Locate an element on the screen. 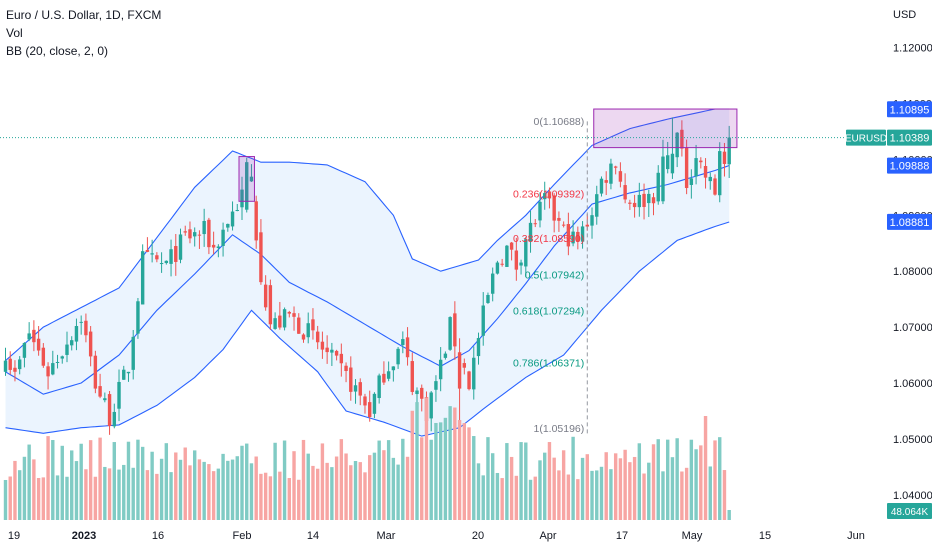 This screenshot has height=550, width=932. price-label-symbol: EURUSD is located at coordinates (866, 137).